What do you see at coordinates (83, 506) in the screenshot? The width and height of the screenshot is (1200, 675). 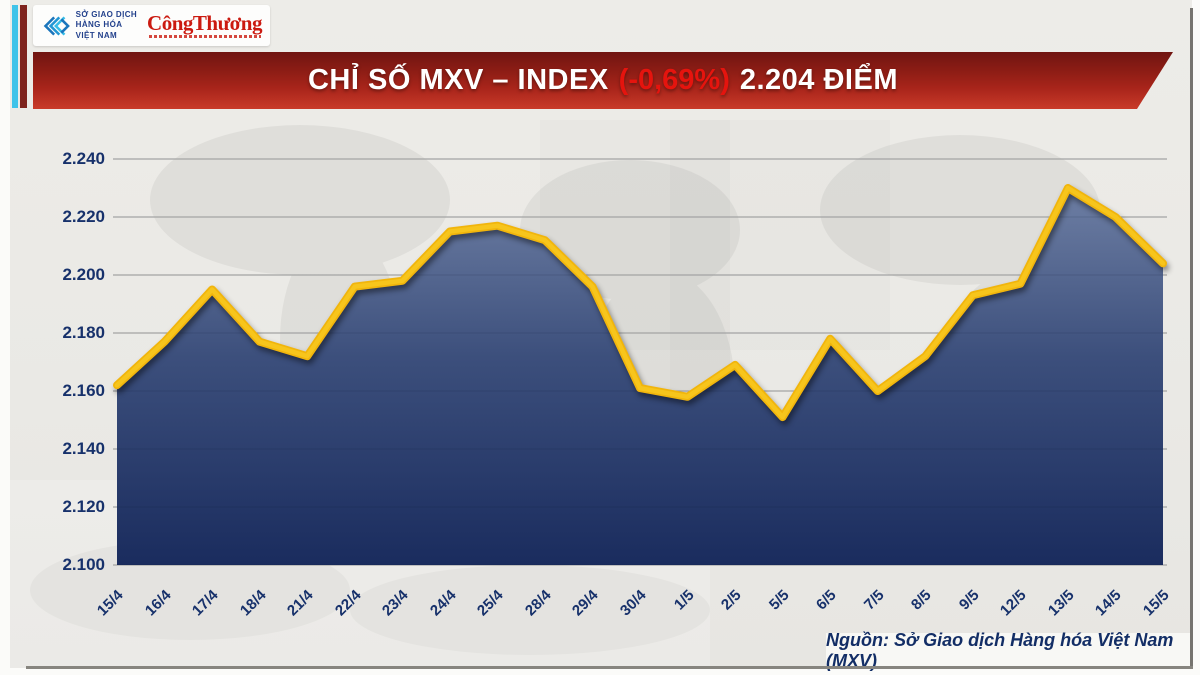 I see `y-tick-label: 2.120` at bounding box center [83, 506].